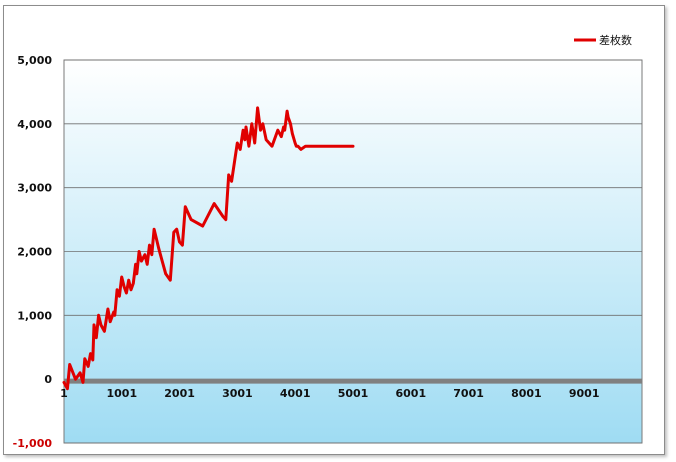 This screenshot has height=462, width=676. What do you see at coordinates (34, 60) in the screenshot?
I see `y-tick-label: 5,000` at bounding box center [34, 60].